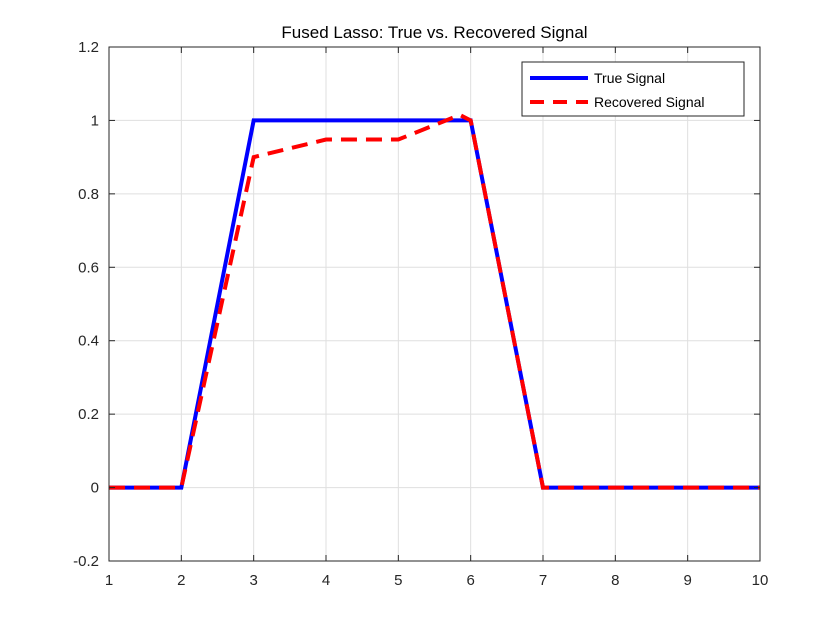 The width and height of the screenshot is (840, 630). Describe the element at coordinates (629, 78) in the screenshot. I see `legend-label-true-signal: True Signal` at that location.